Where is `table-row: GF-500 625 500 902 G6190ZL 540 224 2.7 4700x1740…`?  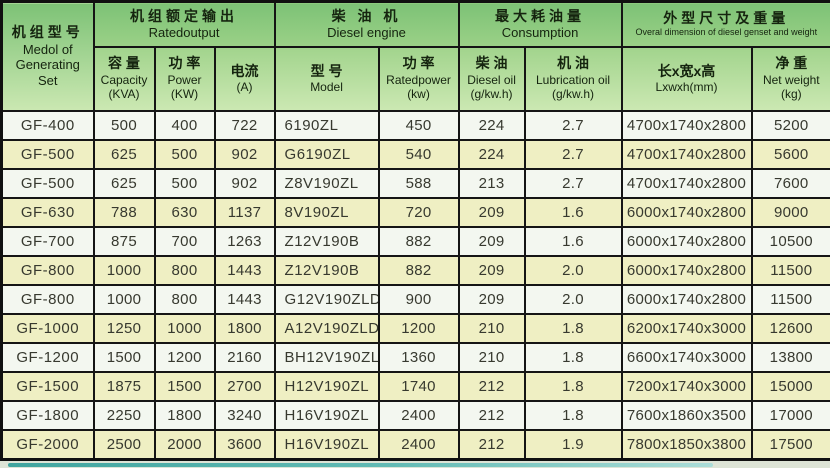 table-row: GF-500 625 500 902 G6190ZL 540 224 2.7 4700x1740… is located at coordinates (415, 154).